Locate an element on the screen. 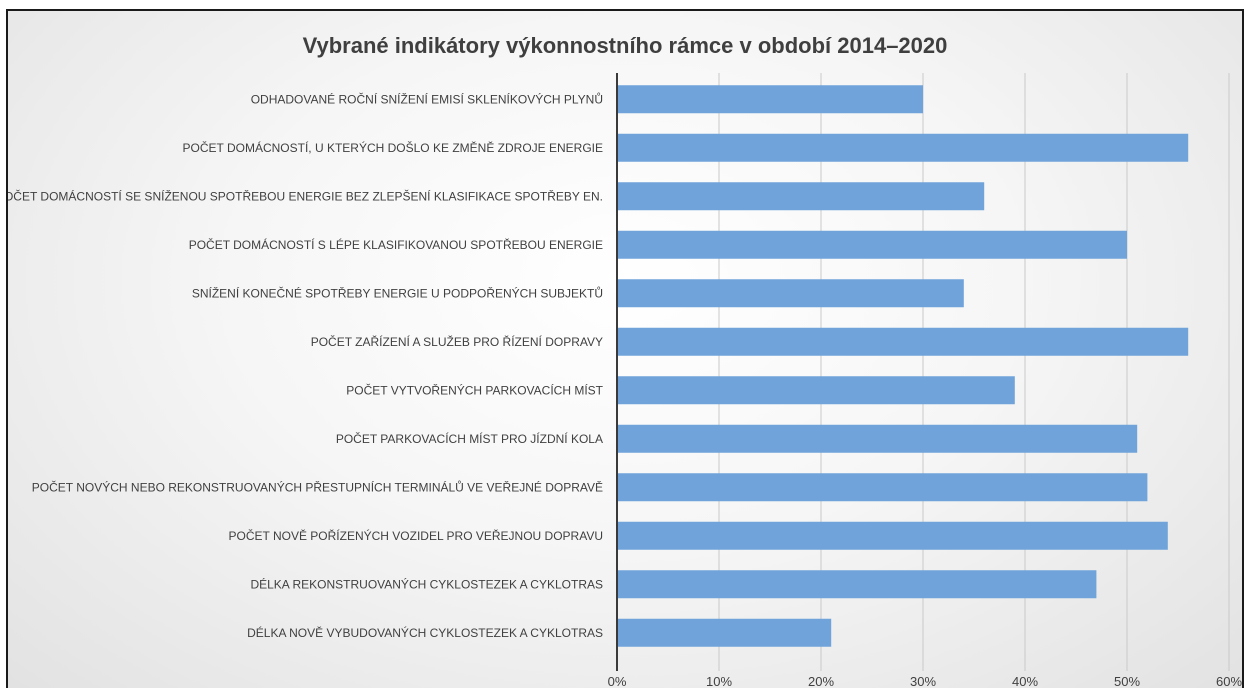  x-tick-label-5: 50% is located at coordinates (1127, 681).